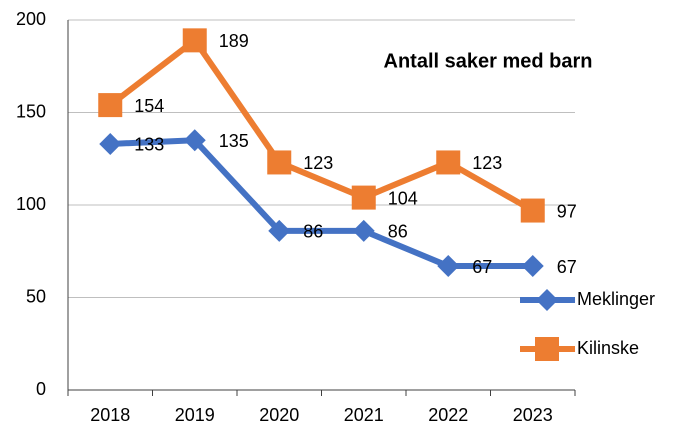 The width and height of the screenshot is (680, 430). What do you see at coordinates (149, 145) in the screenshot?
I see `data-label: 133` at bounding box center [149, 145].